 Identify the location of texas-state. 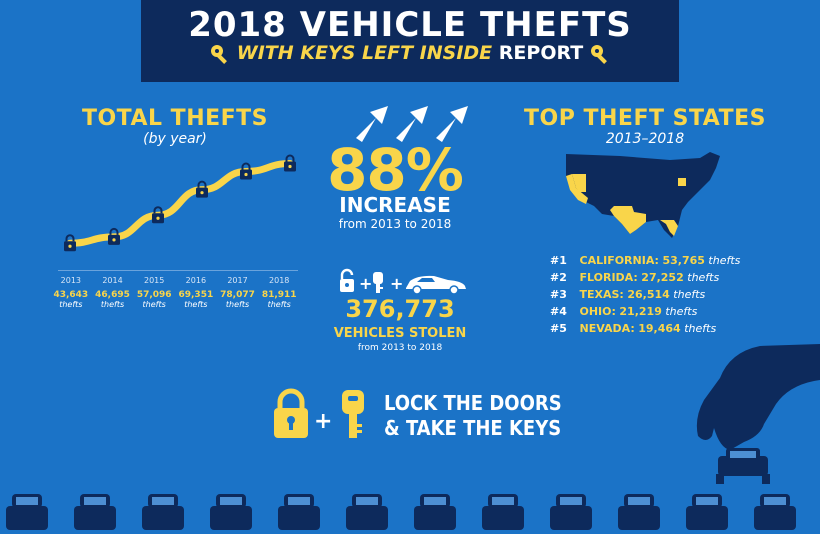
(628, 220).